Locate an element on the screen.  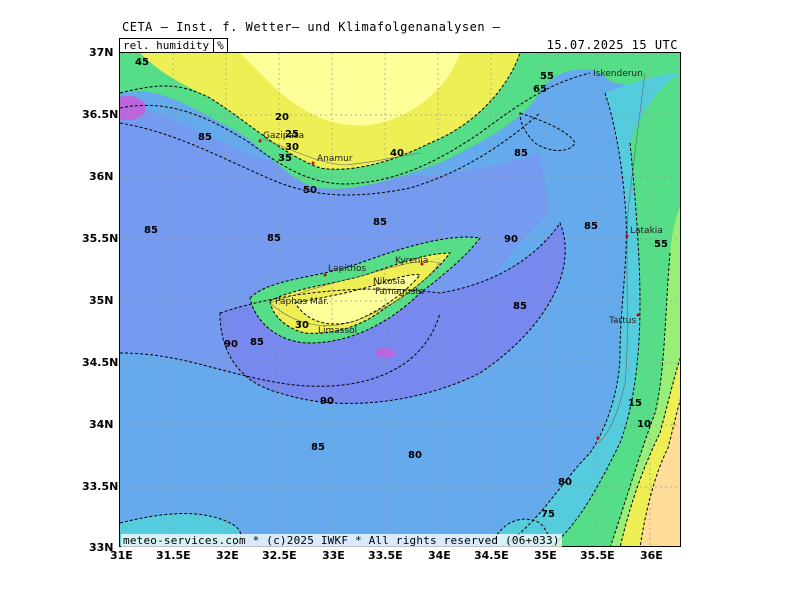
city-label-paphos: Paphos Mar. is located at coordinates (302, 302).